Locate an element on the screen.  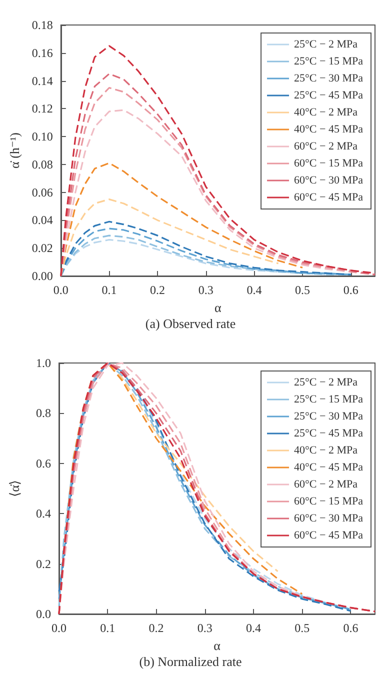
y-tick-label: 0.8 is located at coordinates (43, 413).